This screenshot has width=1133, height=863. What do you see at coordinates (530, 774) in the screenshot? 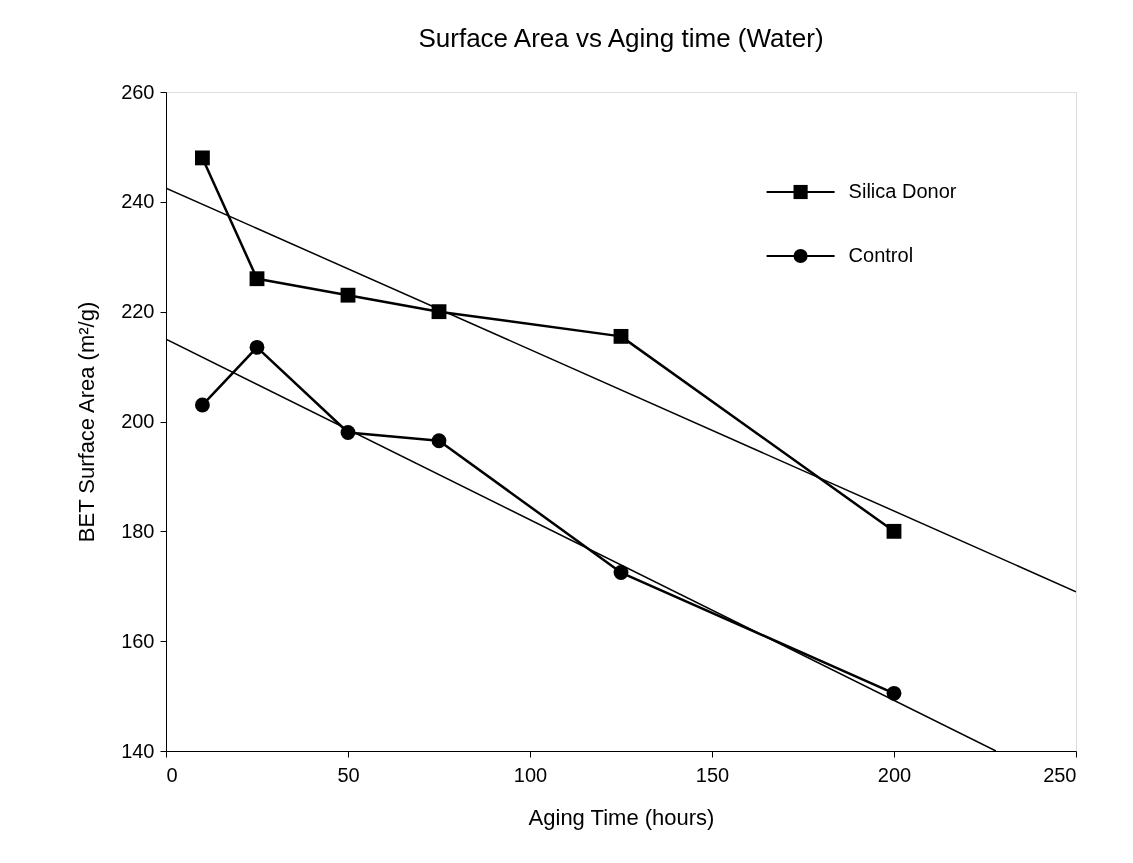
I see `x-tick-label: 100` at bounding box center [530, 774].